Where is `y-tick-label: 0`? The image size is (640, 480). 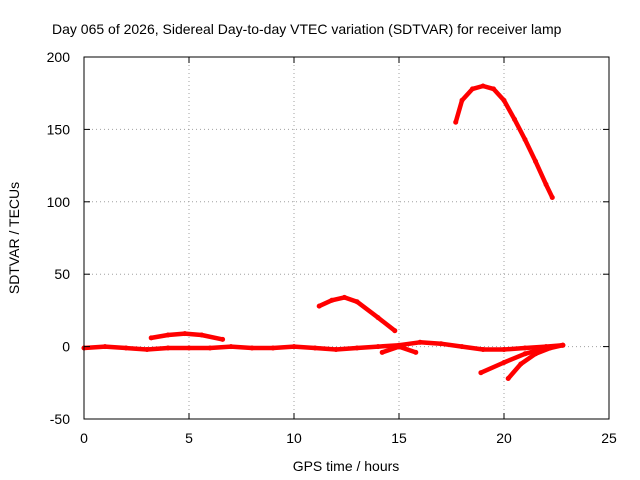 y-tick-label: 0 is located at coordinates (66, 347).